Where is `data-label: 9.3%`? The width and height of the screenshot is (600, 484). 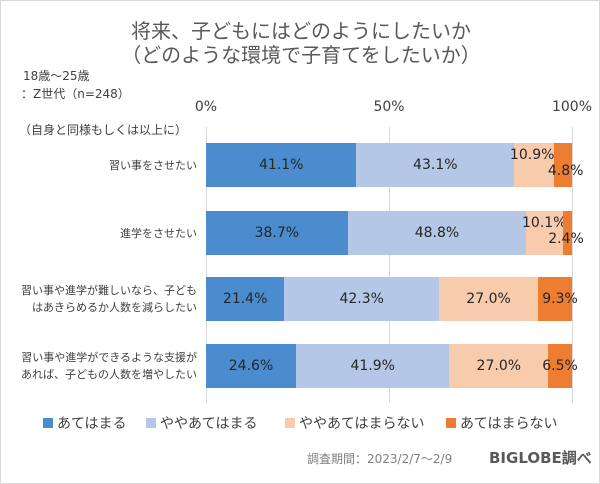 data-label: 9.3% is located at coordinates (560, 299).